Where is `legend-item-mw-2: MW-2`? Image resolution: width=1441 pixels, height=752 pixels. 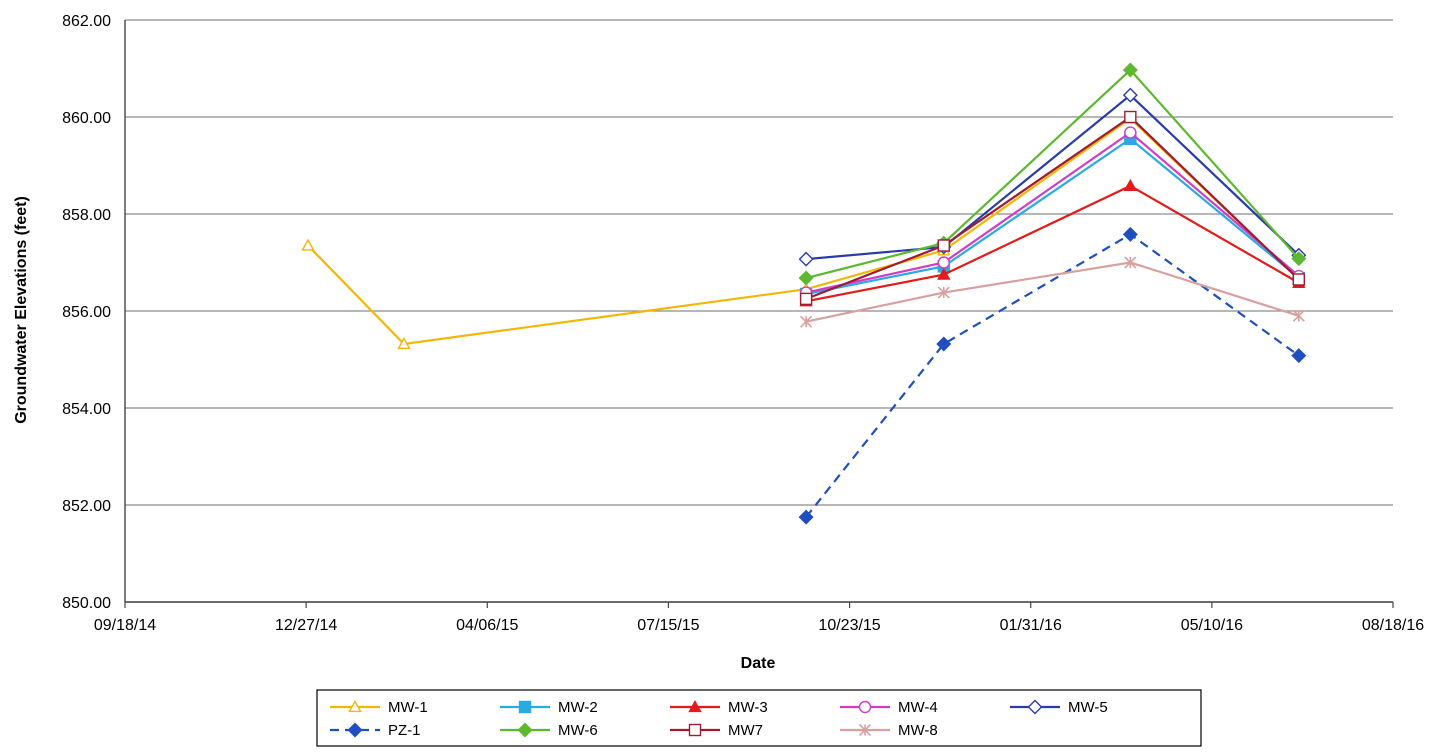
legend-item-mw-2: MW-2 is located at coordinates (549, 707).